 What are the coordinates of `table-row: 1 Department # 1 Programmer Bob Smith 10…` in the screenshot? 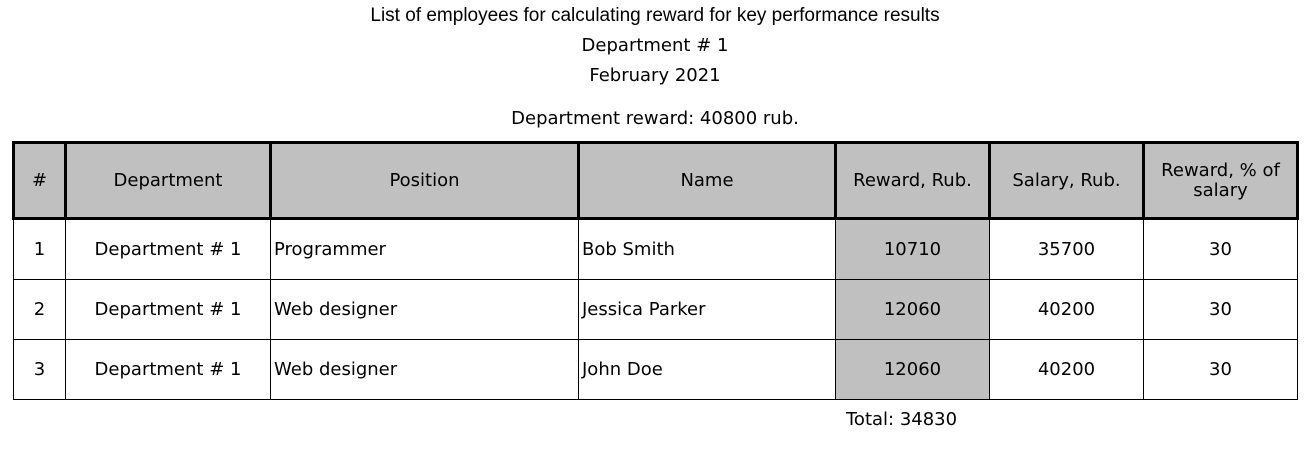 It's located at (655, 249).